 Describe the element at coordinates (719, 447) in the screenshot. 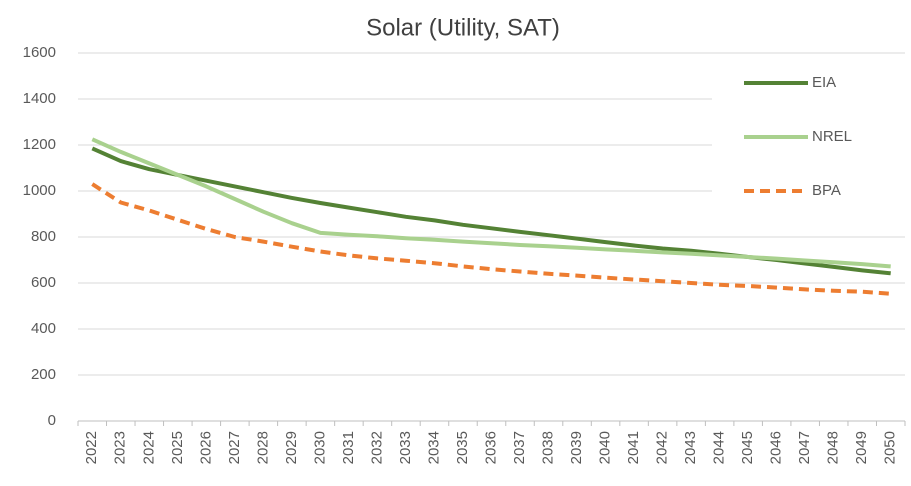

I see `x-tick-label: 2044` at that location.